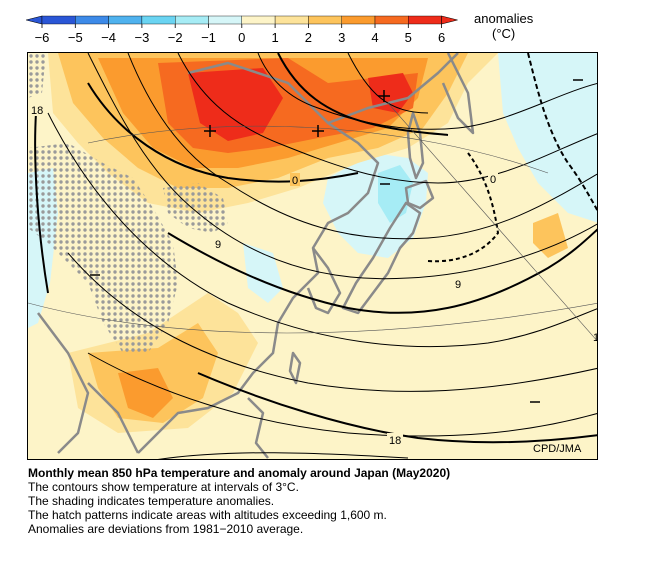 The image size is (650, 570). I want to click on colorbar-tick-label: 5, so click(408, 37).